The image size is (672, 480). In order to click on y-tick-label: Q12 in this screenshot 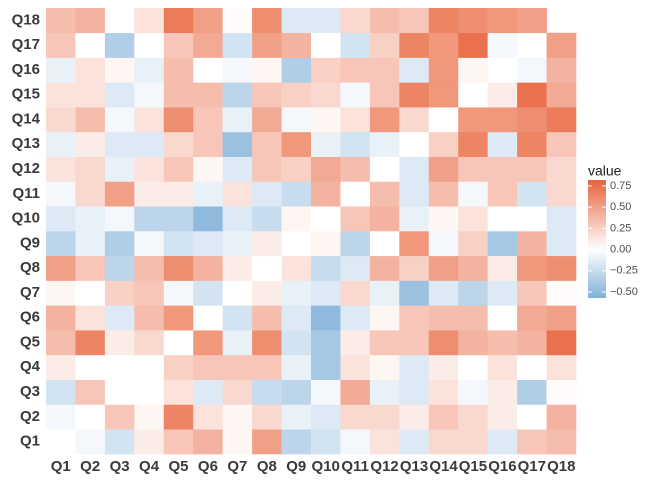, I will do `click(26, 168)`.